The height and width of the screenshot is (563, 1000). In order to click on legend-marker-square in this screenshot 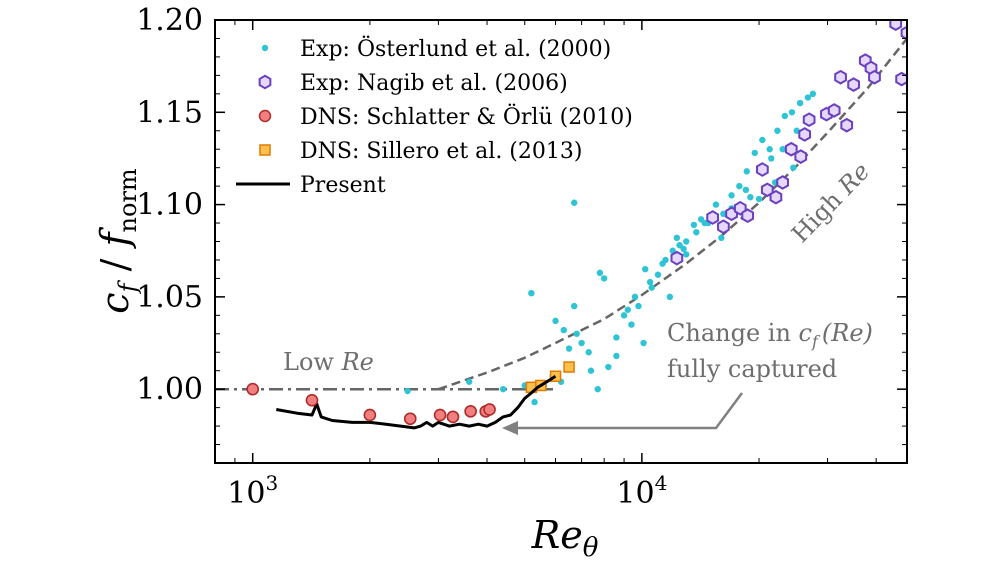, I will do `click(265, 150)`.